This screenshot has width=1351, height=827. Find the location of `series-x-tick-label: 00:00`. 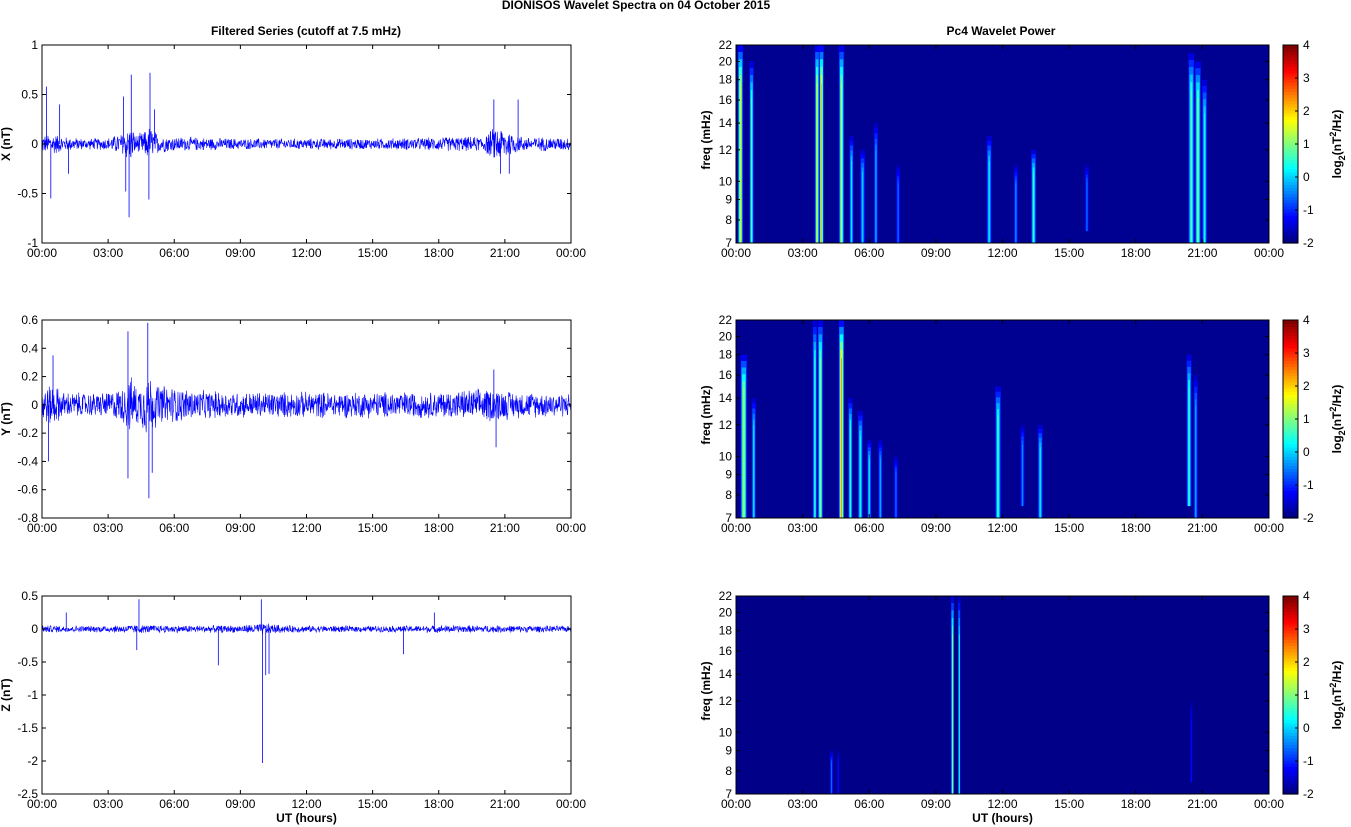

series-x-tick-label: 00:00 is located at coordinates (42, 253).